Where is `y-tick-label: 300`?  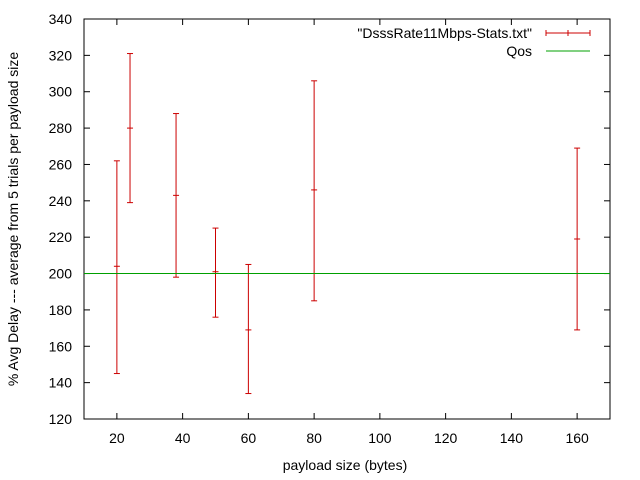
y-tick-label: 300 is located at coordinates (61, 92).